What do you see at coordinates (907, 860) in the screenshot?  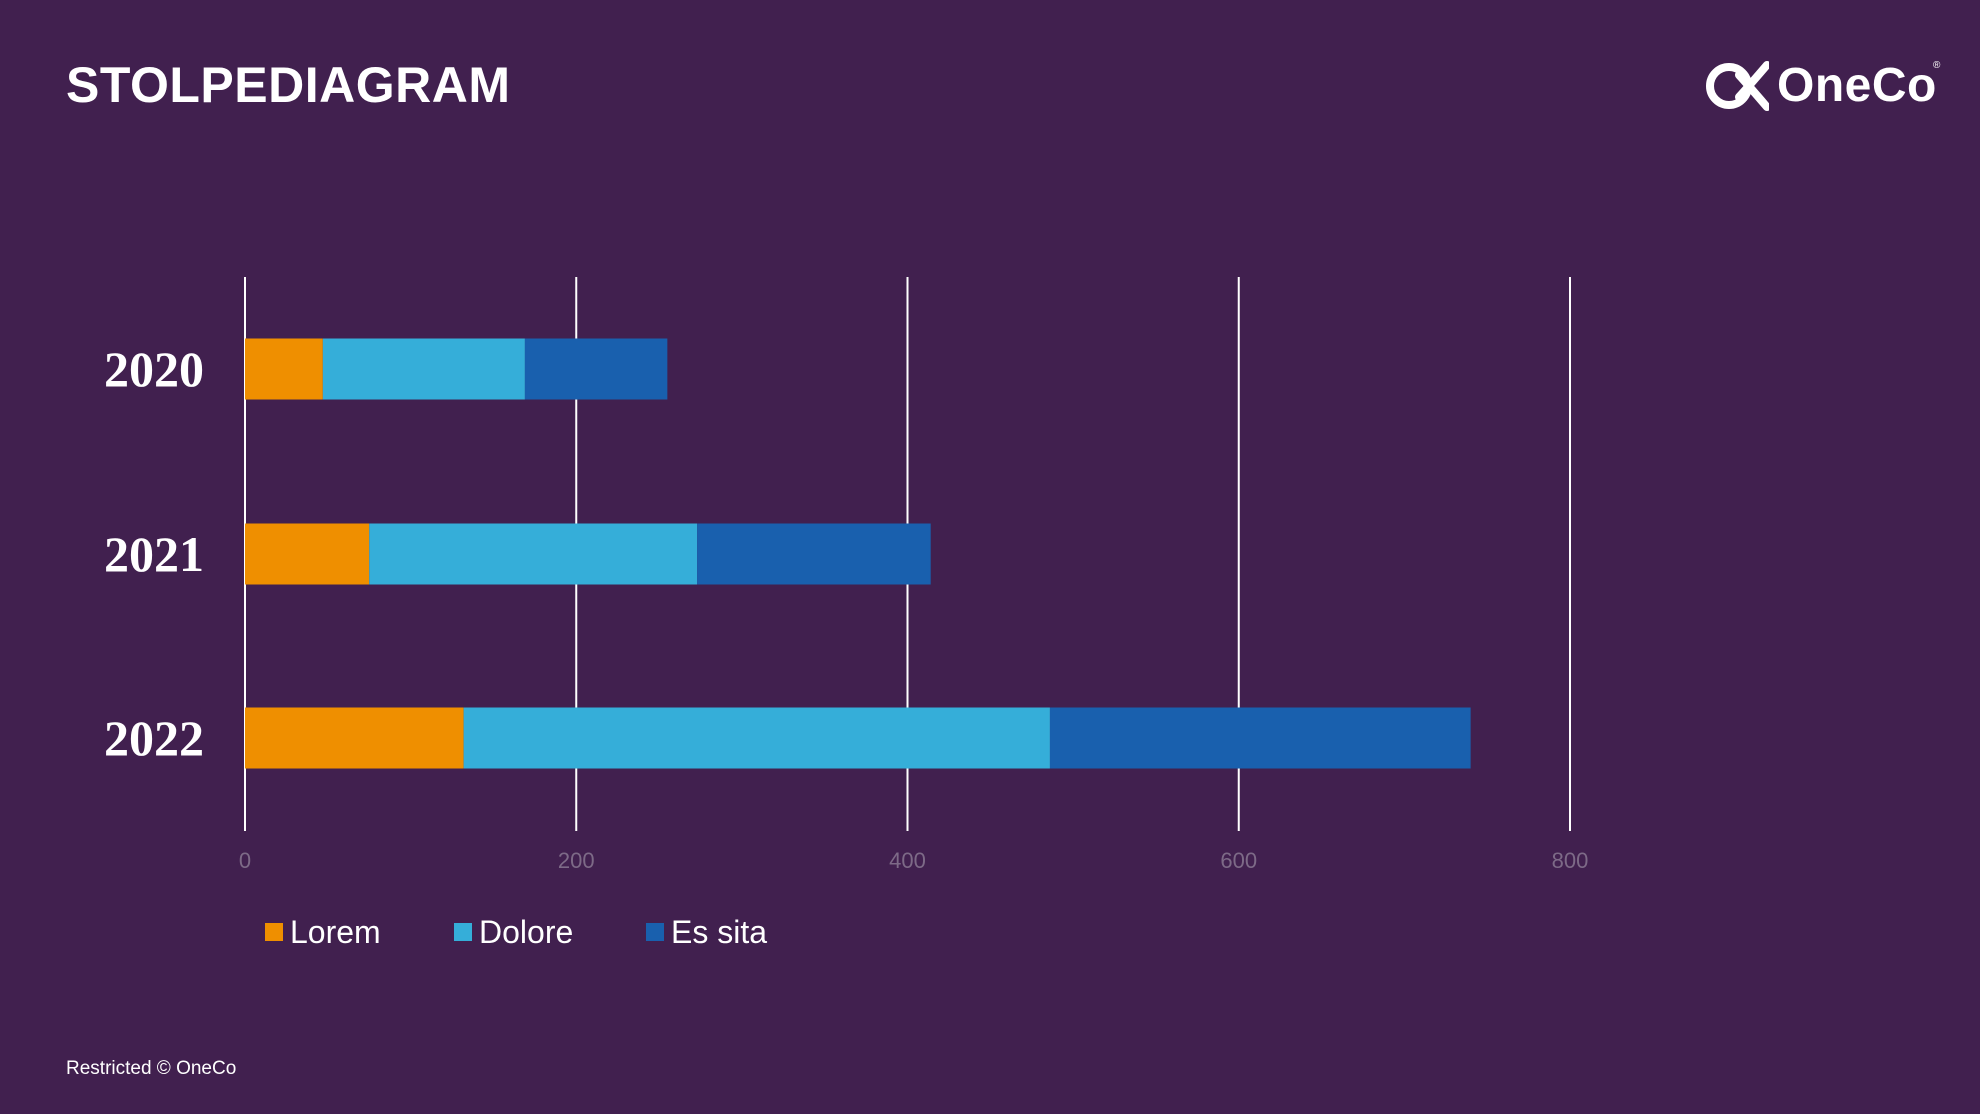 I see `x-tick-label: 400` at bounding box center [907, 860].